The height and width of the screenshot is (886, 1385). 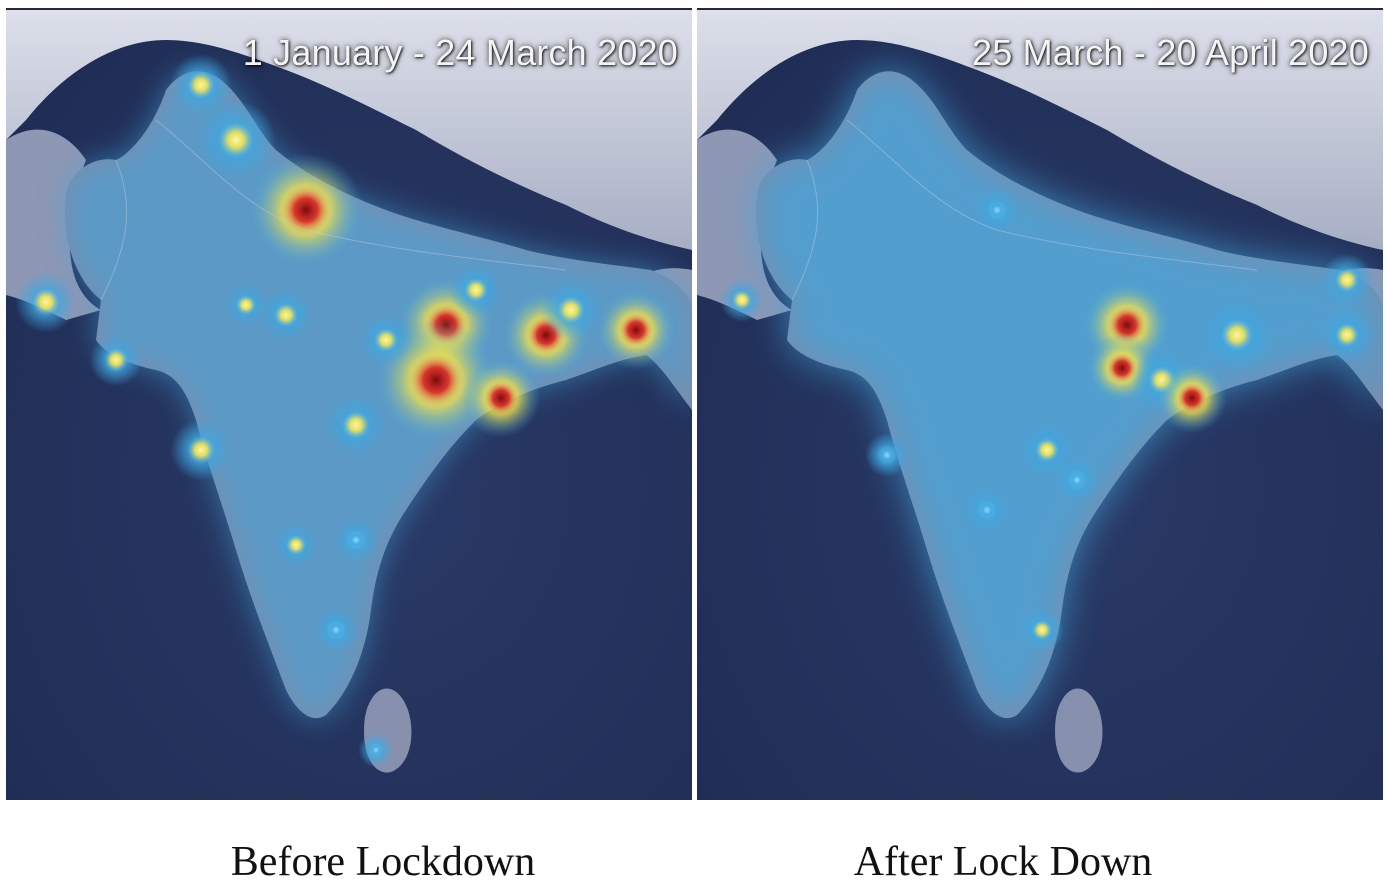 What do you see at coordinates (1079, 730) in the screenshot?
I see `sri-lanka-landmass` at bounding box center [1079, 730].